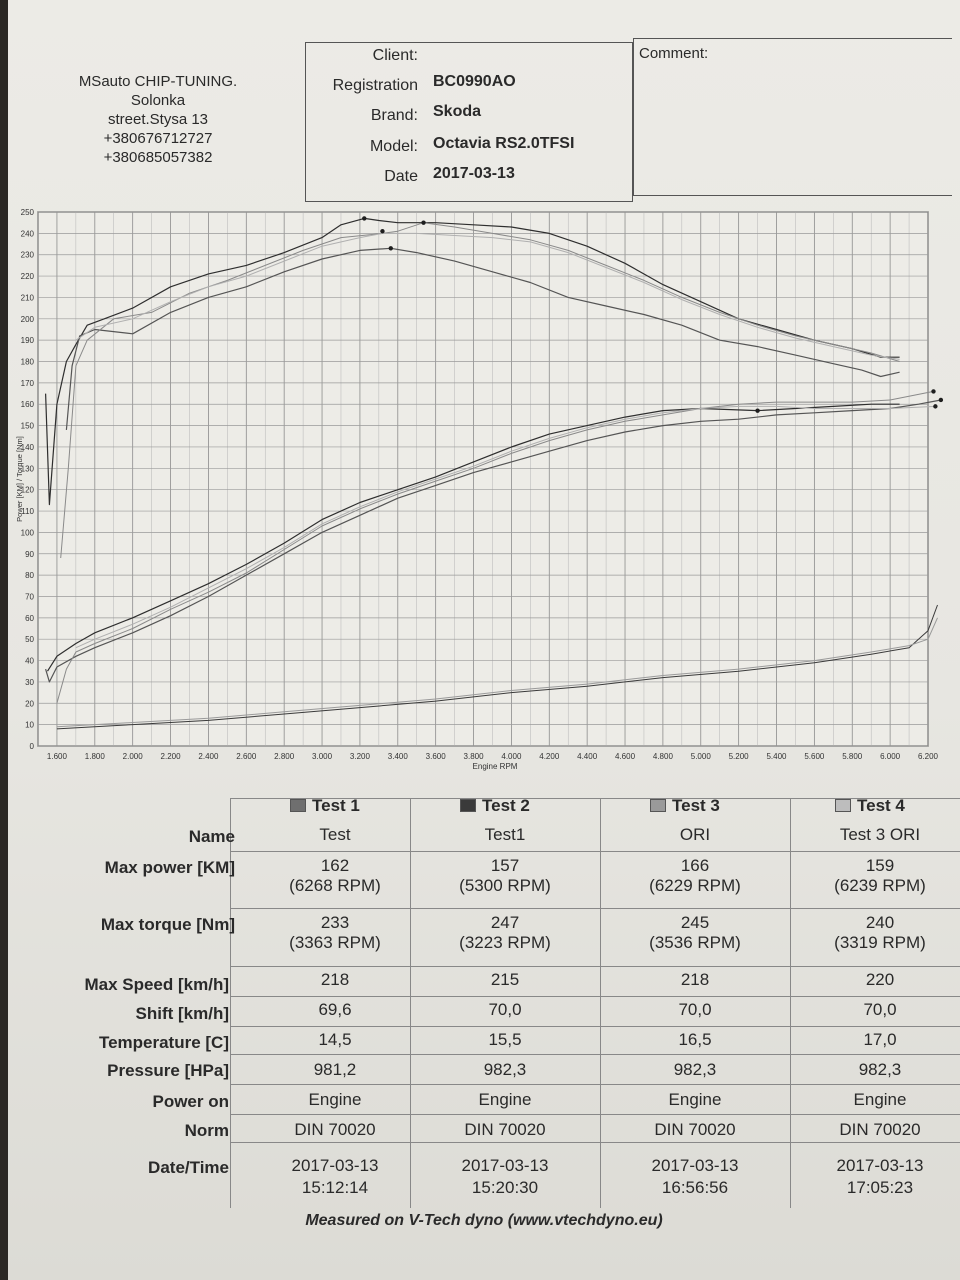 This screenshot has height=1280, width=960. I want to click on row-label-datetime: Date/Time, so click(188, 1167).